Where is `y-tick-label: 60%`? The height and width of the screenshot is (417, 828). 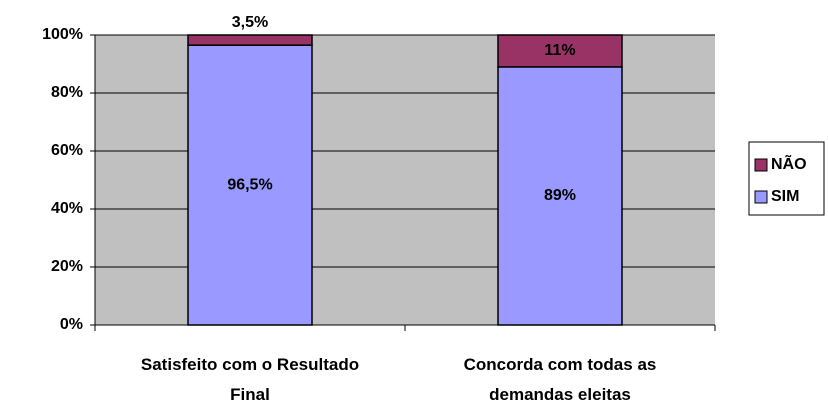 y-tick-label: 60% is located at coordinates (67, 150).